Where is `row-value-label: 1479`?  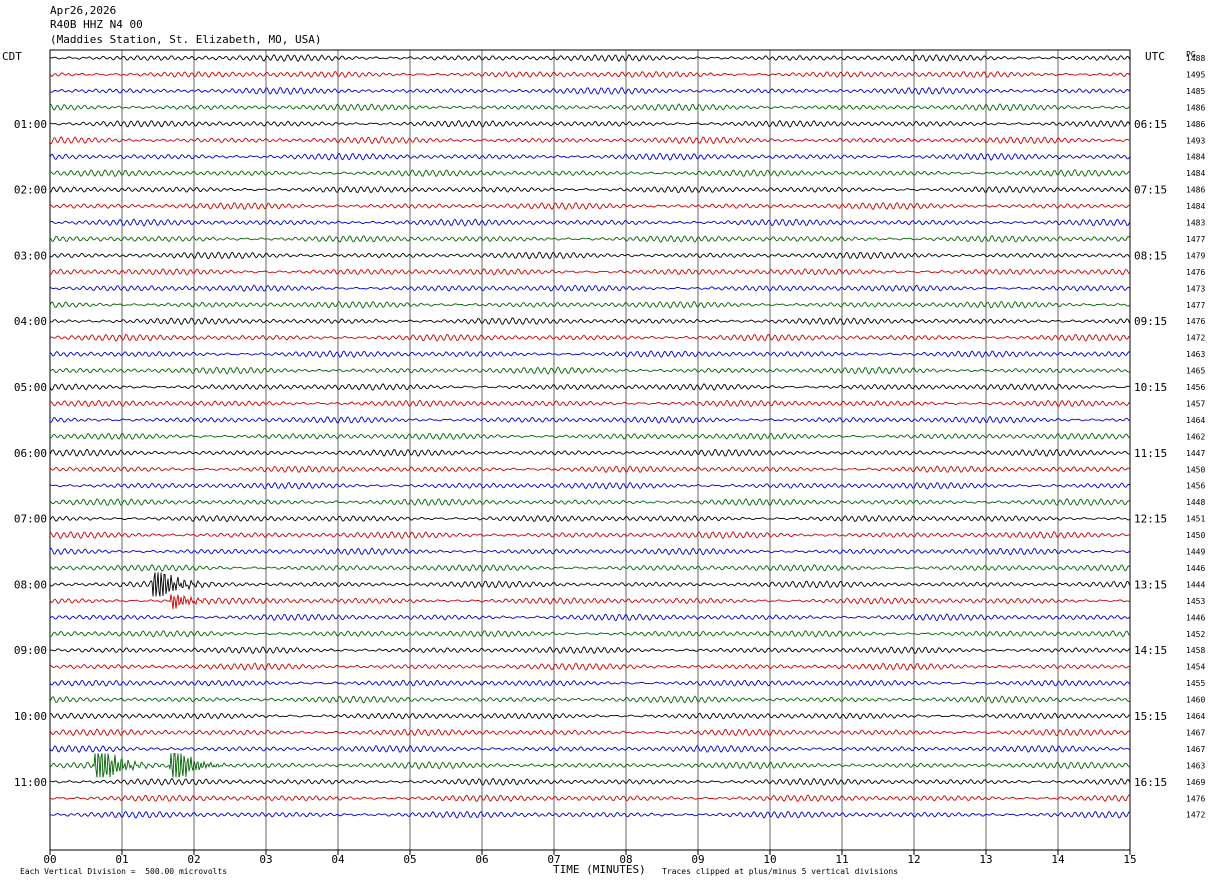 row-value-label: 1479 is located at coordinates (1195, 255).